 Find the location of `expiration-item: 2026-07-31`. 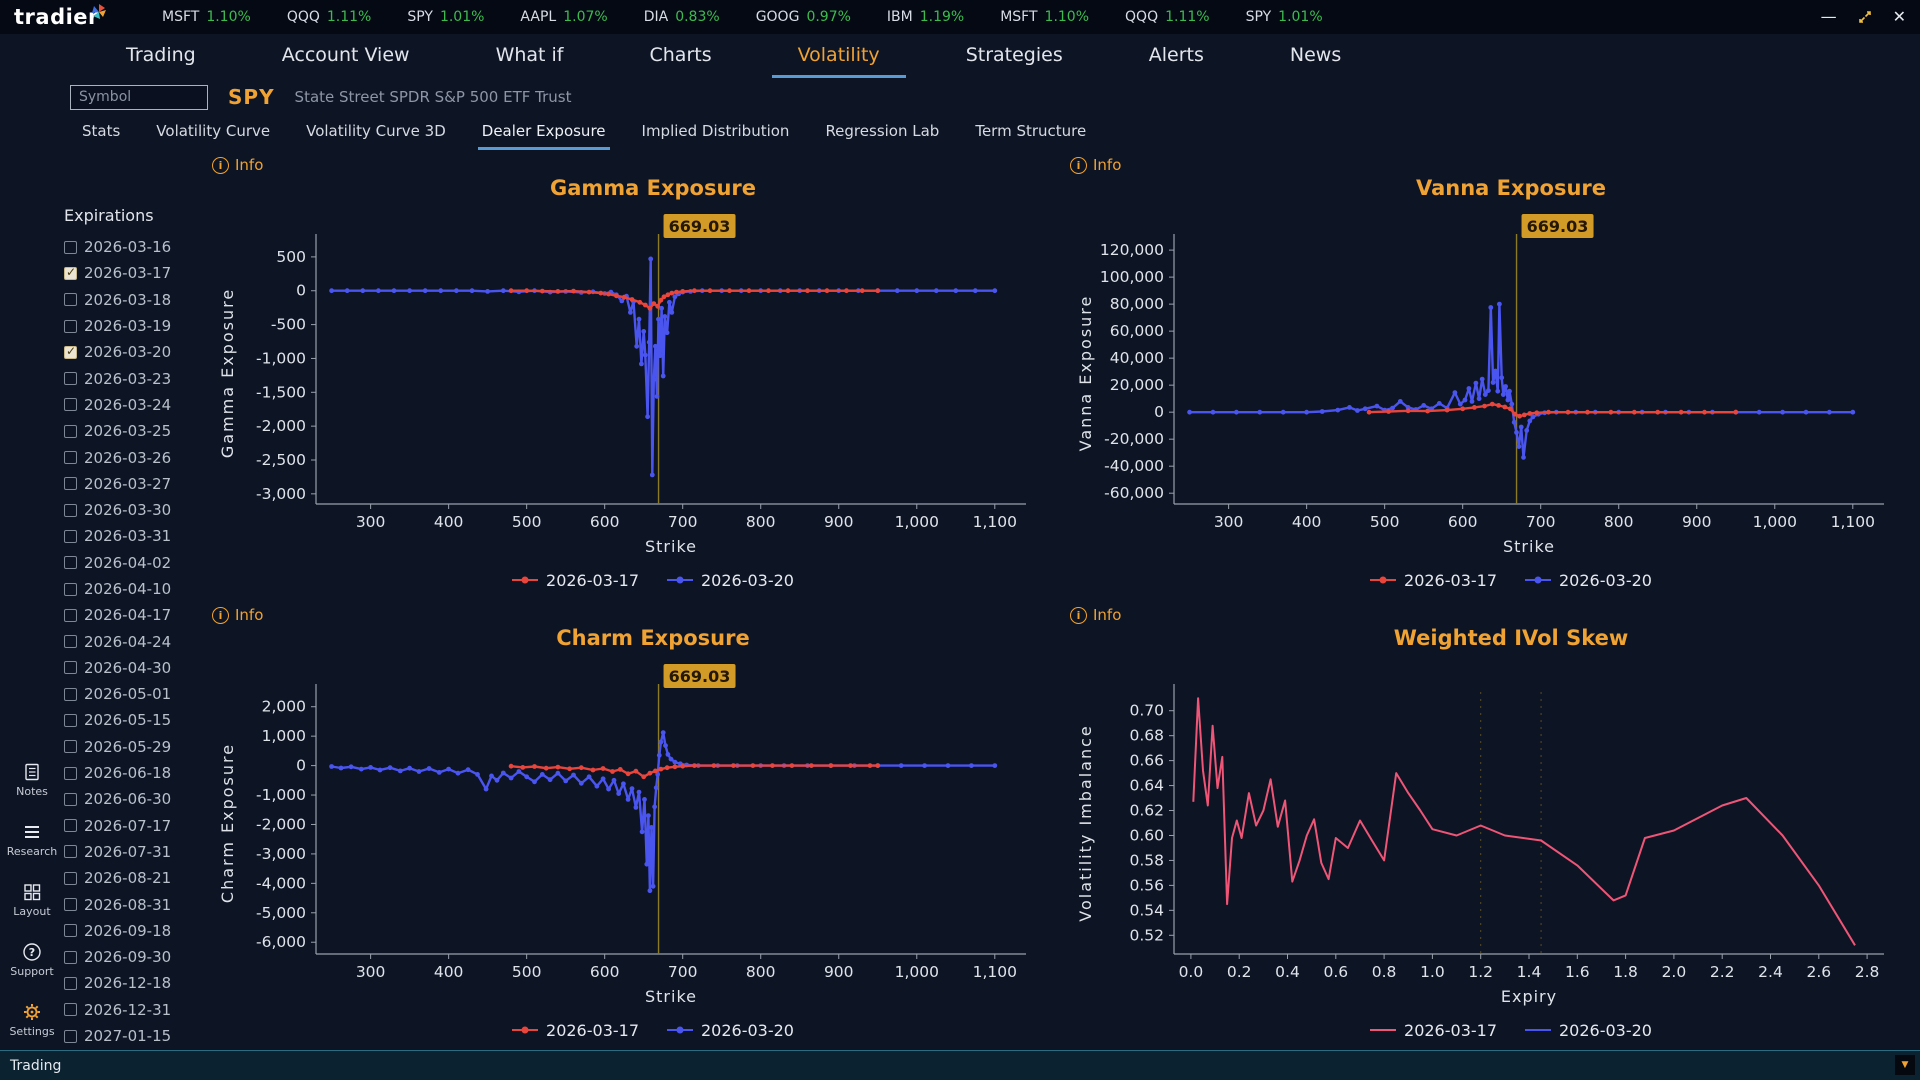

expiration-item: 2026-07-31 is located at coordinates (134, 852).